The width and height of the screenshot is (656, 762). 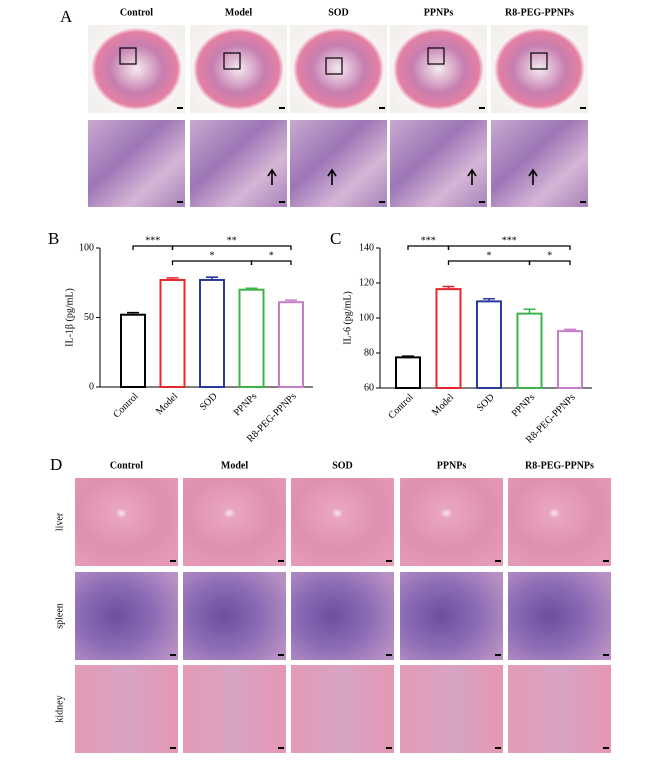 I want to click on y-tick-label: 60, so click(x=369, y=387).